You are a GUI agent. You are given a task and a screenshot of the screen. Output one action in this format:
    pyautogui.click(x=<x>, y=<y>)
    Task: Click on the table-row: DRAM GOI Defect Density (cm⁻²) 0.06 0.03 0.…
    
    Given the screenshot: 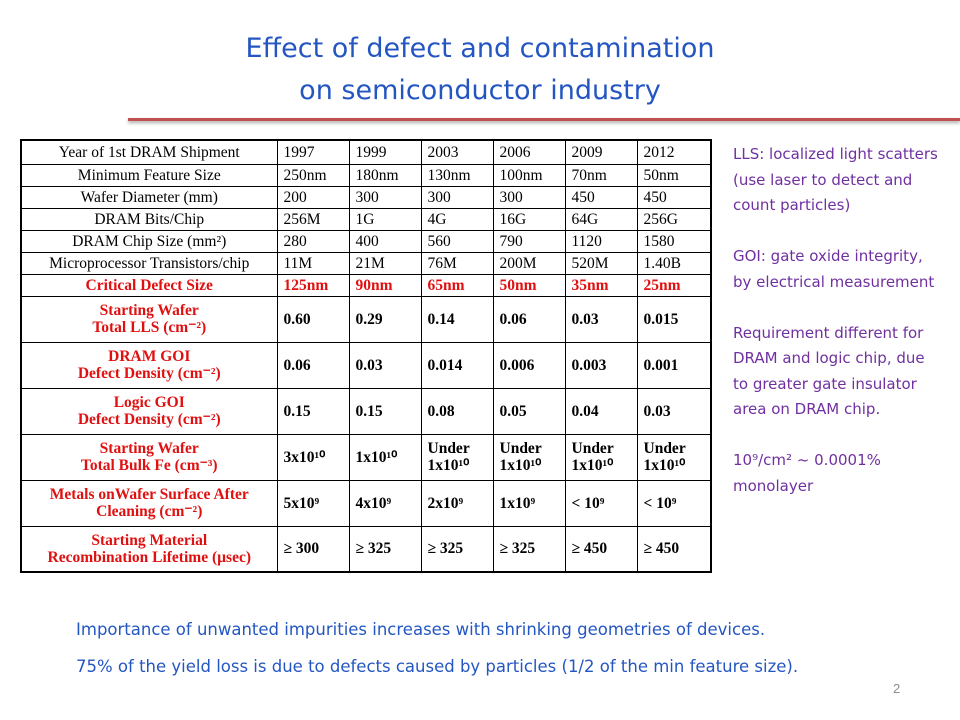 What is the action you would take?
    pyautogui.click(x=366, y=365)
    